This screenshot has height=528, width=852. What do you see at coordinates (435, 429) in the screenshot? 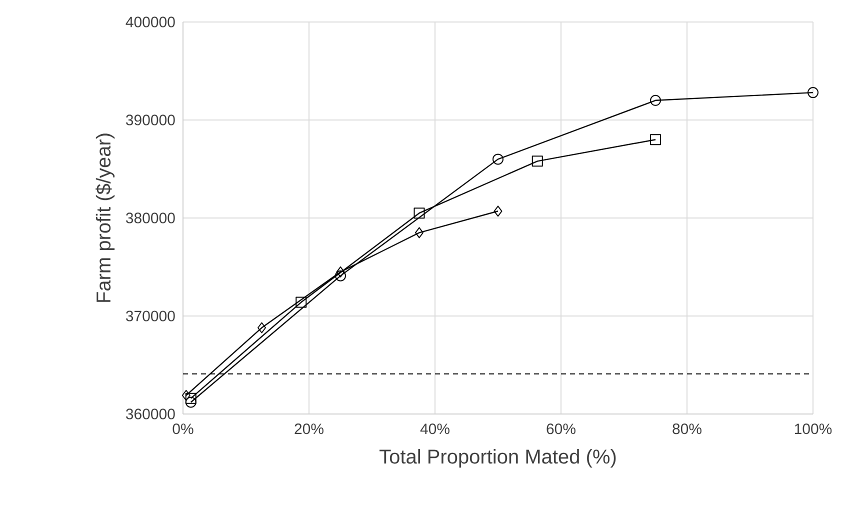
I see `x-tick-label: 40%` at bounding box center [435, 429].